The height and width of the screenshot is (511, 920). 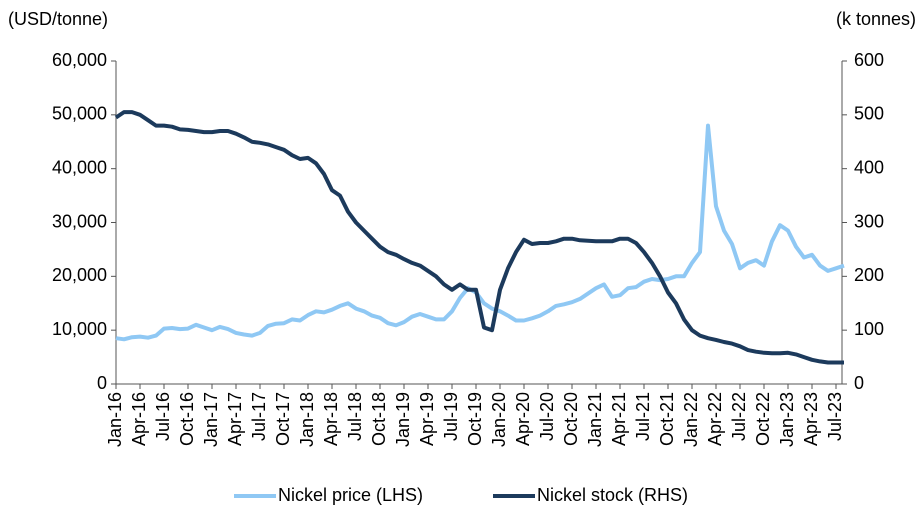 I want to click on y-tick-label: 60,000, so click(x=79, y=60).